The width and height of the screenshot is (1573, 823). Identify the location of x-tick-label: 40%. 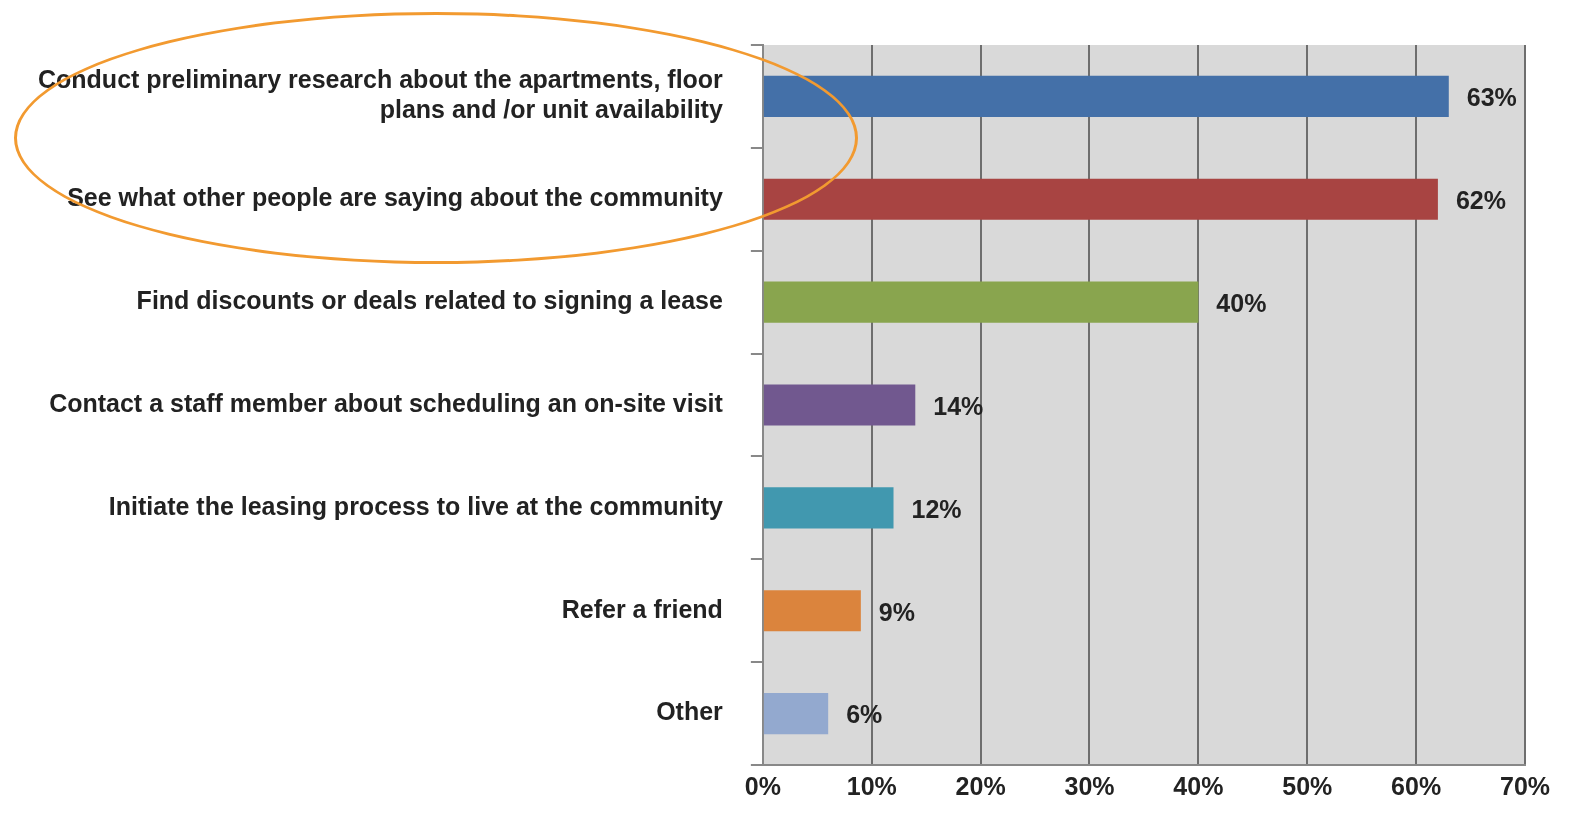
(1198, 785).